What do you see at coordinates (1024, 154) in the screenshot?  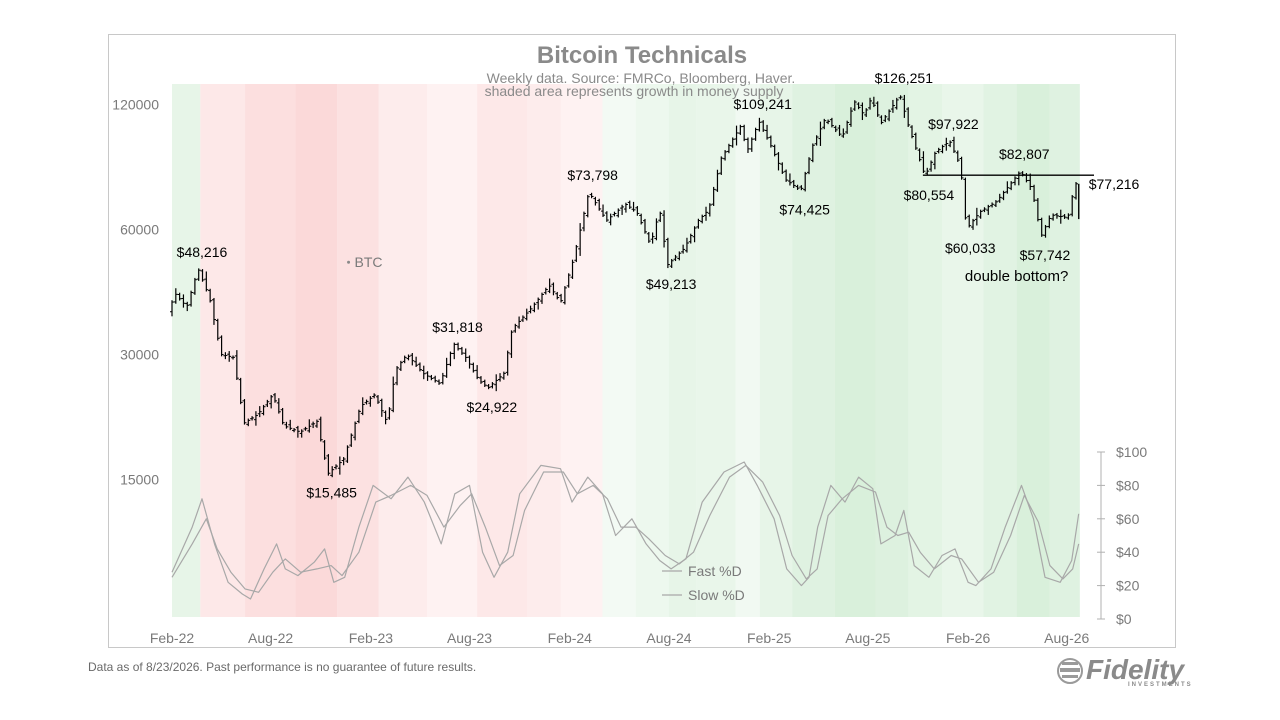 I see `price-label-82807: $82,807` at bounding box center [1024, 154].